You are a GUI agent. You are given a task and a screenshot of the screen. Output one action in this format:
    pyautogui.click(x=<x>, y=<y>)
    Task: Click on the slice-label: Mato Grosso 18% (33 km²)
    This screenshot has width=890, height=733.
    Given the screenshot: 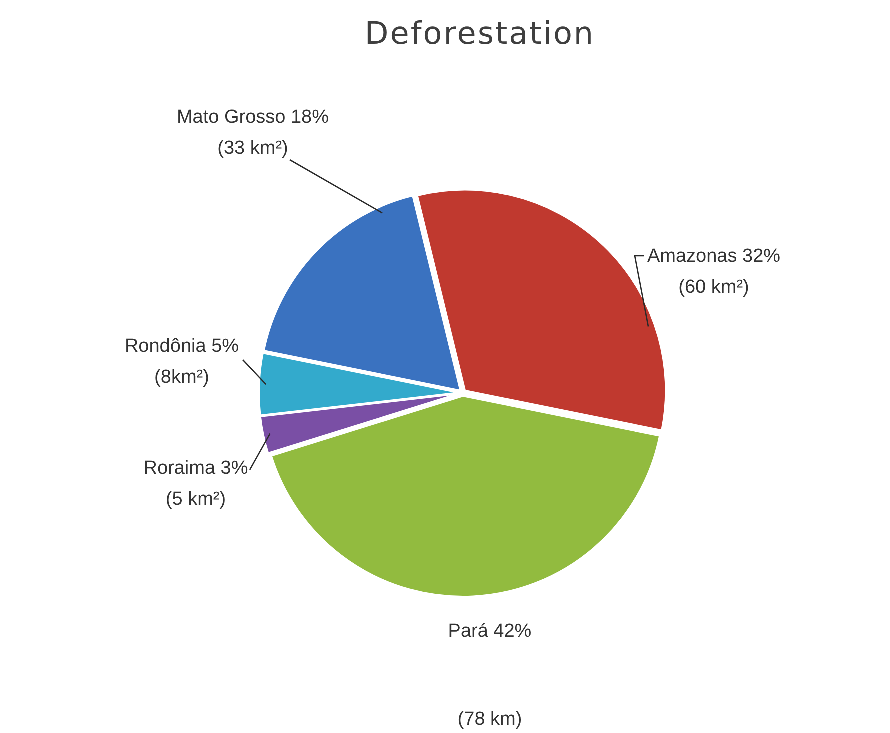 What is the action you would take?
    pyautogui.click(x=253, y=133)
    